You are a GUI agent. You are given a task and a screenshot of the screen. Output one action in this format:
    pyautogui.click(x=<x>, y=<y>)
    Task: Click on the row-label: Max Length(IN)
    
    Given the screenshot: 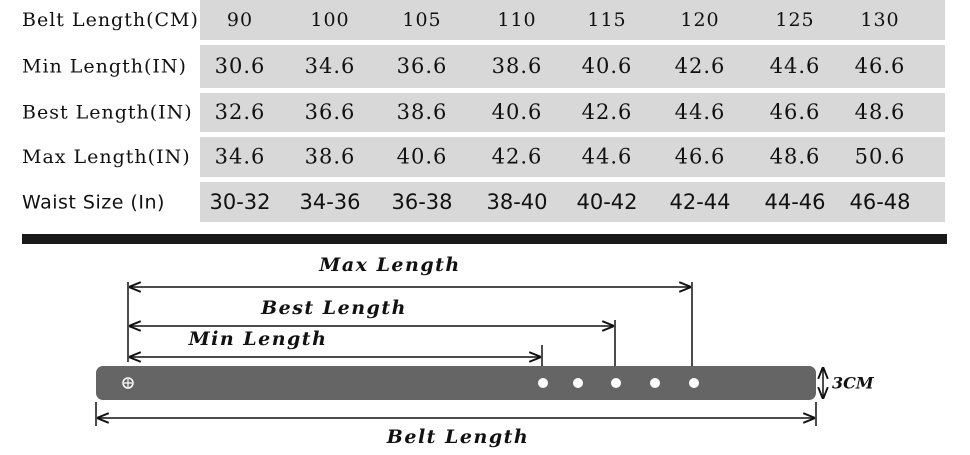 What is the action you would take?
    pyautogui.click(x=106, y=157)
    